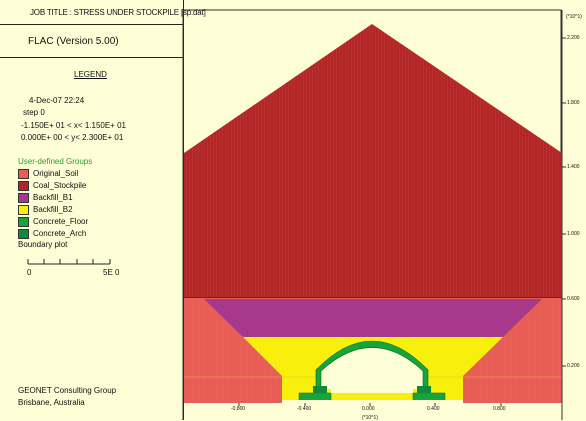  Describe the element at coordinates (60, 233) in the screenshot. I see `legend-label: Concrete_Arch` at that location.